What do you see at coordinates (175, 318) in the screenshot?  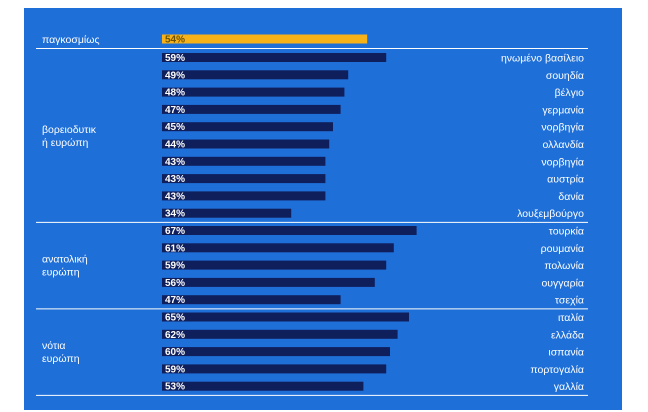 I see `bar-value-label: 65%` at bounding box center [175, 318].